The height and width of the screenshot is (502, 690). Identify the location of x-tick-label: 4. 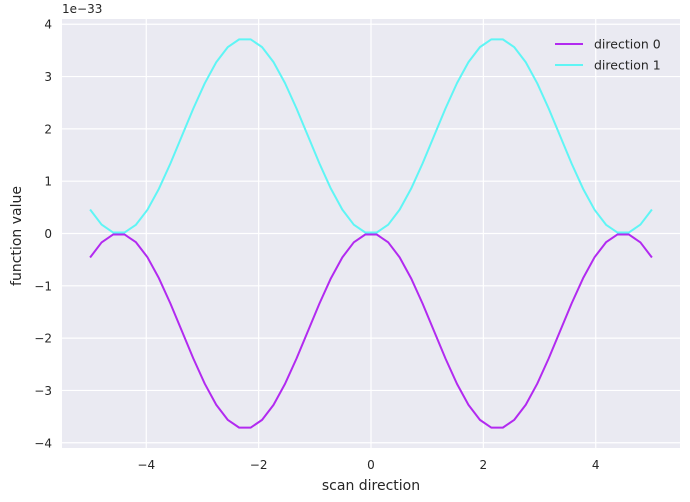
(596, 465).